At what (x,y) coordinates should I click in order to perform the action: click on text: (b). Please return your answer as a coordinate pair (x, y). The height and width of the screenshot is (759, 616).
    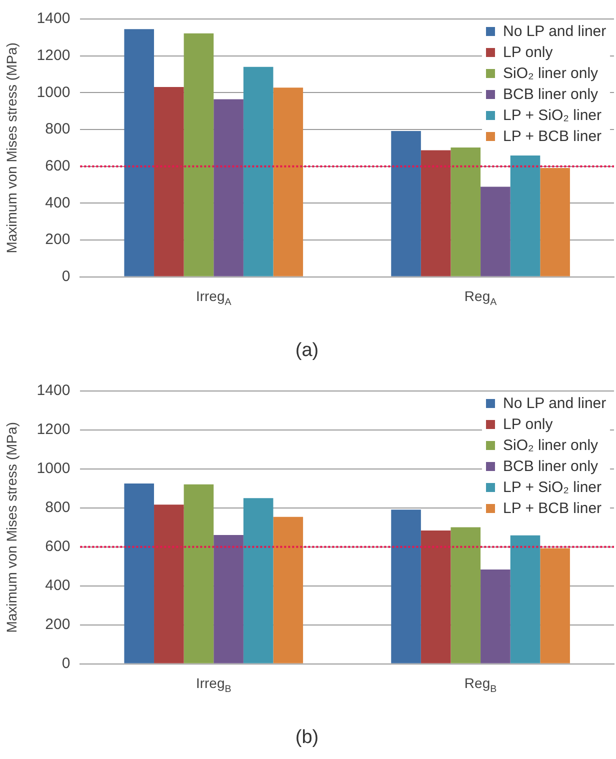
    Looking at the image, I should click on (307, 737).